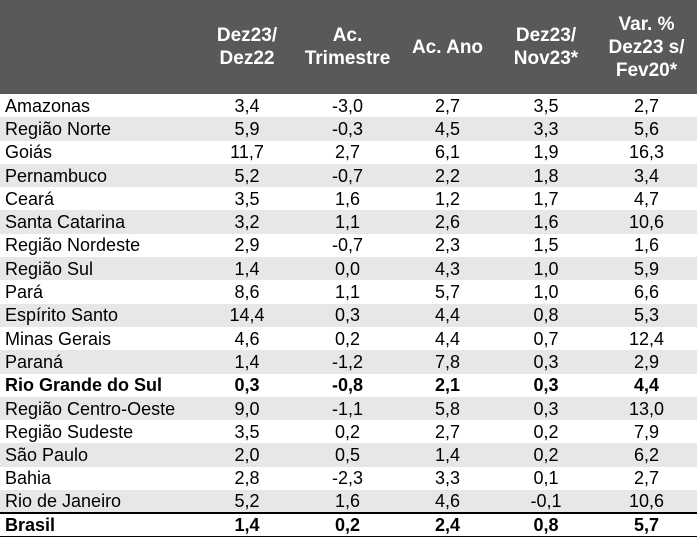  What do you see at coordinates (447, 269) in the screenshot?
I see `value-cell: 4,3` at bounding box center [447, 269].